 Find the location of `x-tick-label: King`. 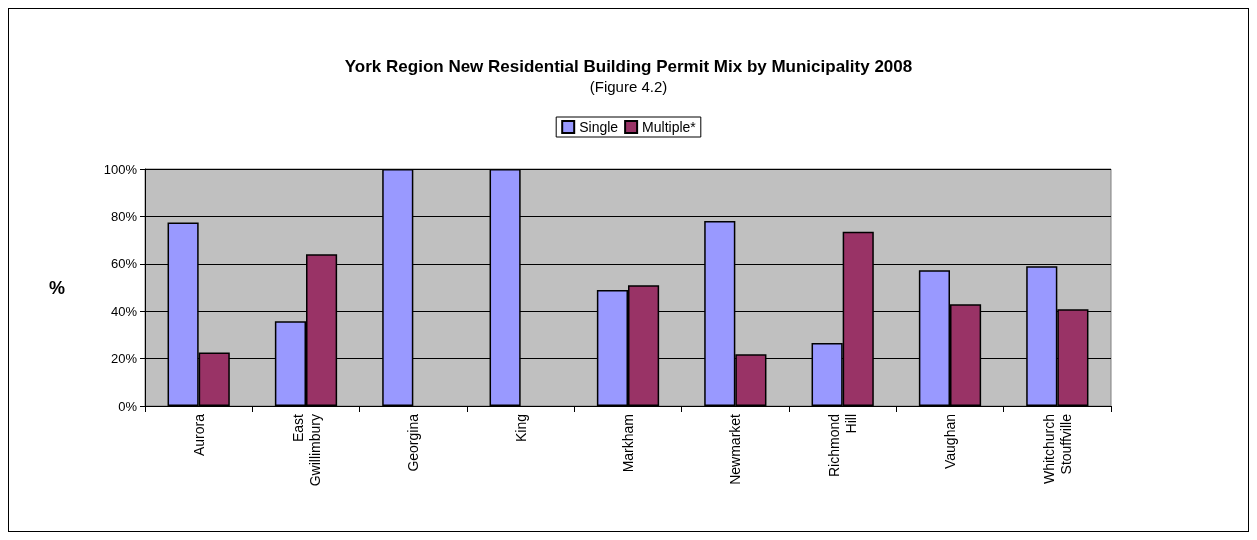

x-tick-label: King is located at coordinates (520, 428).